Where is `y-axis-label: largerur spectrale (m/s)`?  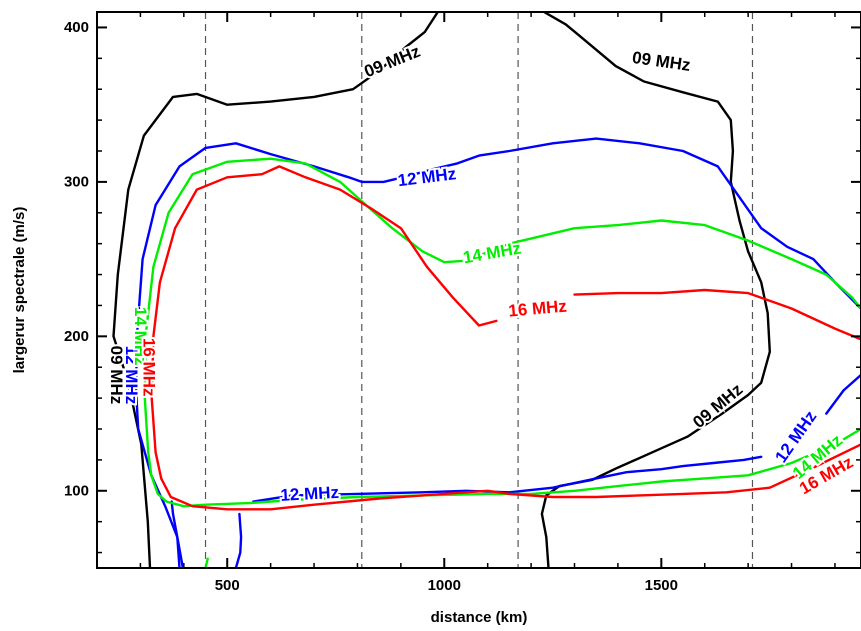
y-axis-label: largerur spectrale (m/s) is located at coordinates (19, 290).